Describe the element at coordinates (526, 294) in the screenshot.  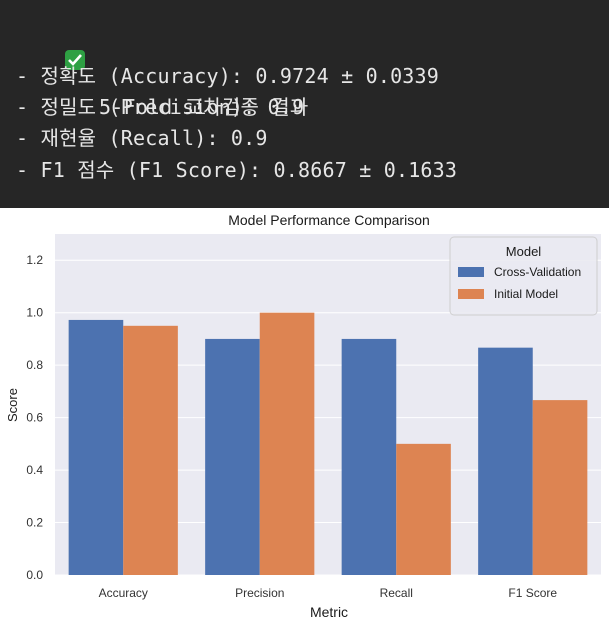
I see `legend-label: Initial Model` at that location.